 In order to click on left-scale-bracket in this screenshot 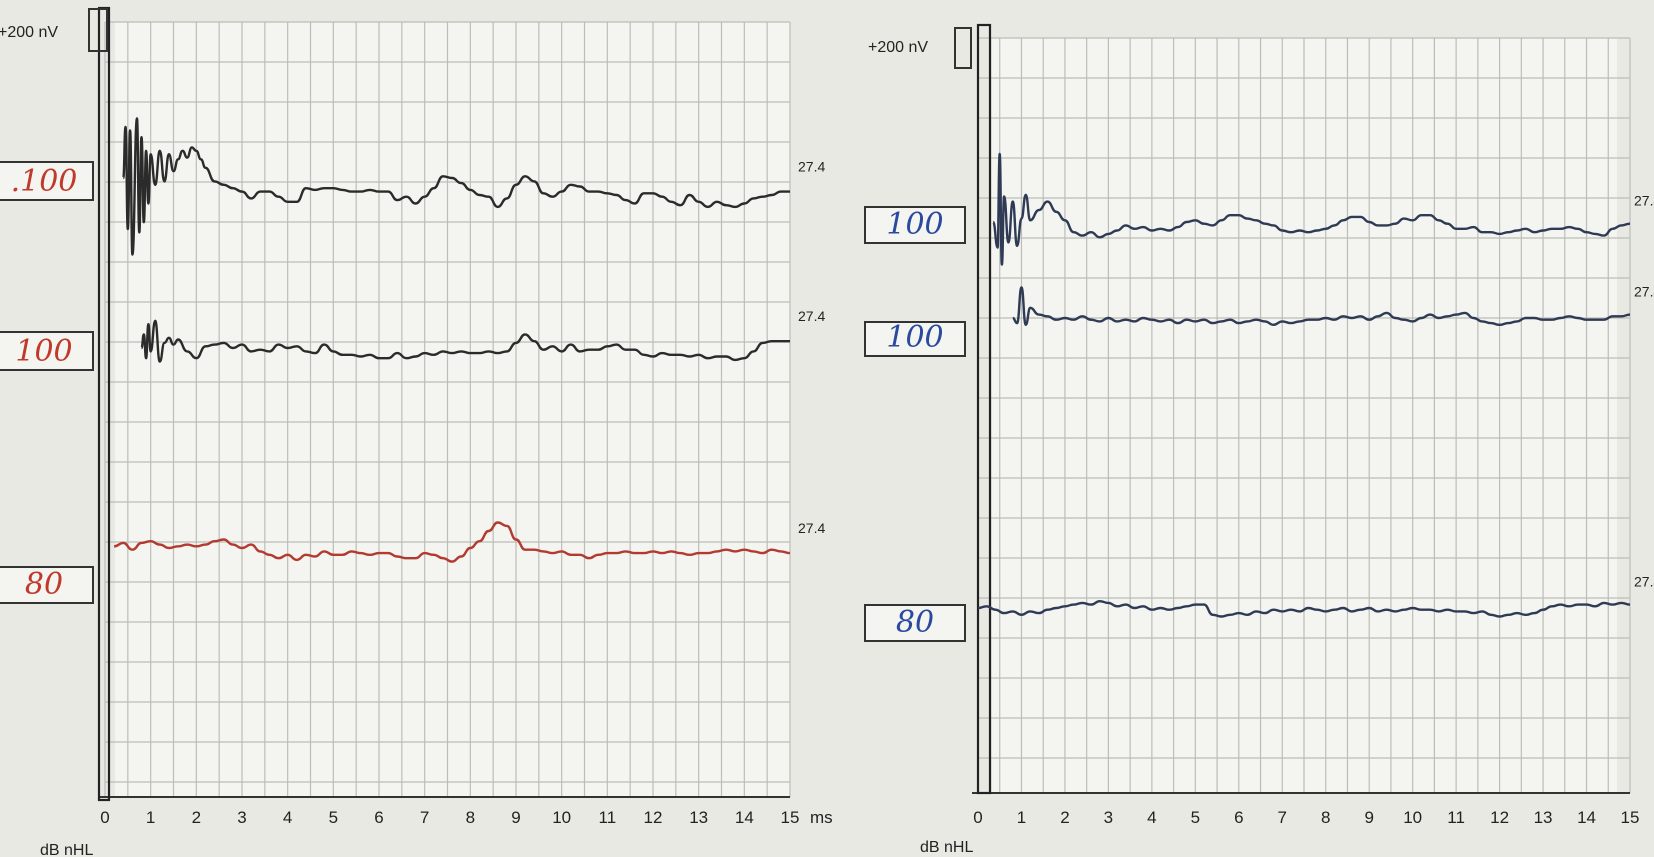, I will do `click(98, 30)`.